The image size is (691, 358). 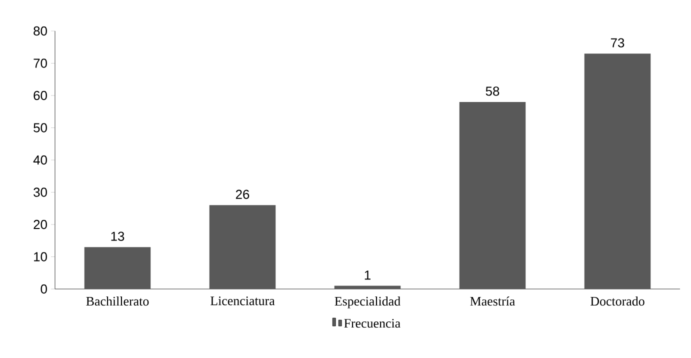 I want to click on x-tick-label: Bachillerato, so click(x=117, y=301).